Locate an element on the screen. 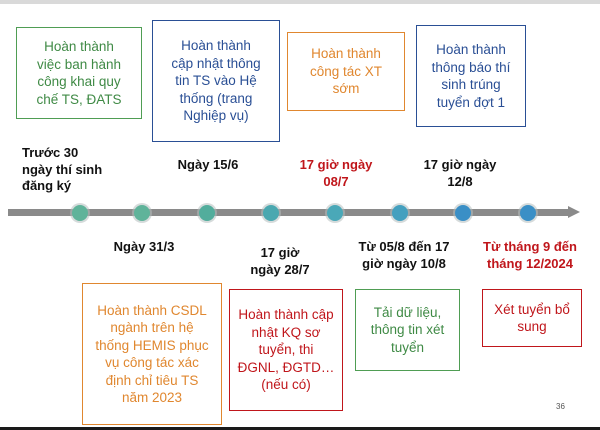  date-label-before-30-days: Trước 30 ngày thí sinh đăng ký is located at coordinates (62, 169).